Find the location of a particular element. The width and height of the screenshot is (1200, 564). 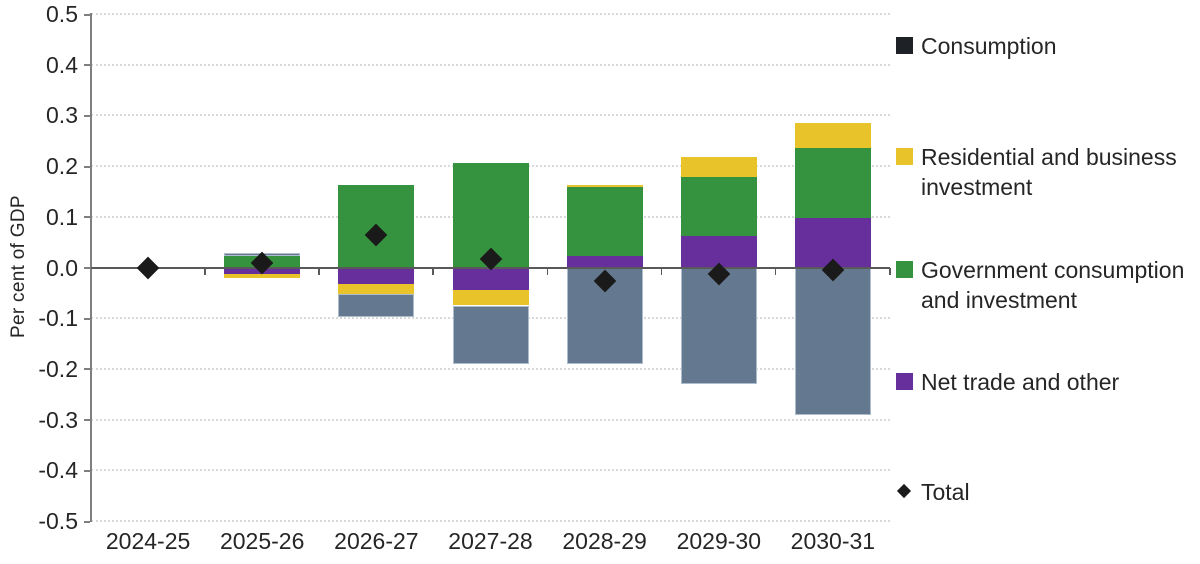

legend-label: Government consumption and investment is located at coordinates (1053, 285).